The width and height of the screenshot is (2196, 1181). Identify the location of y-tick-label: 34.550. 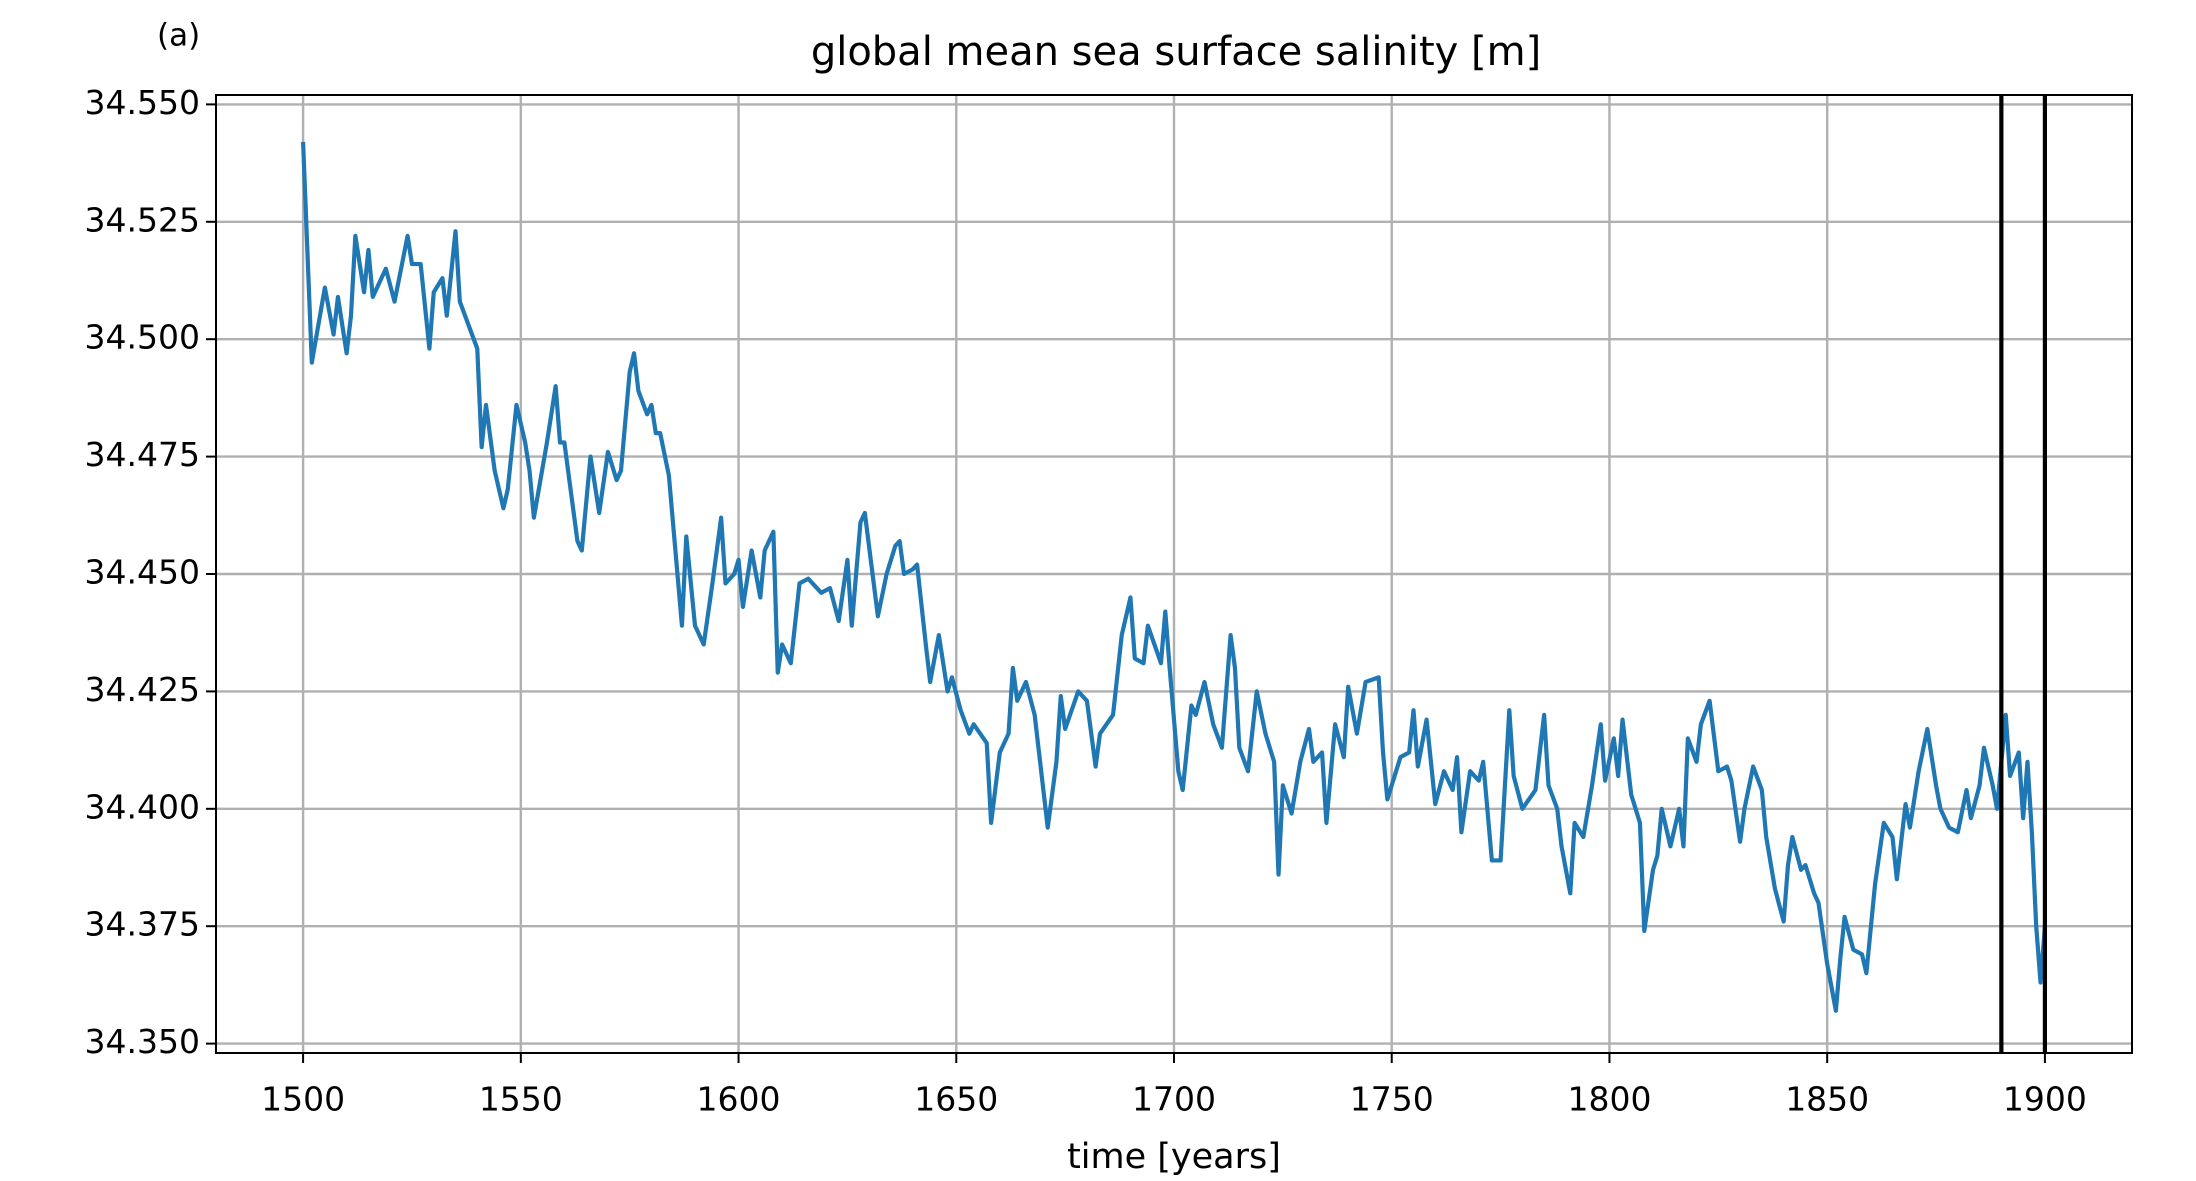
(142, 102).